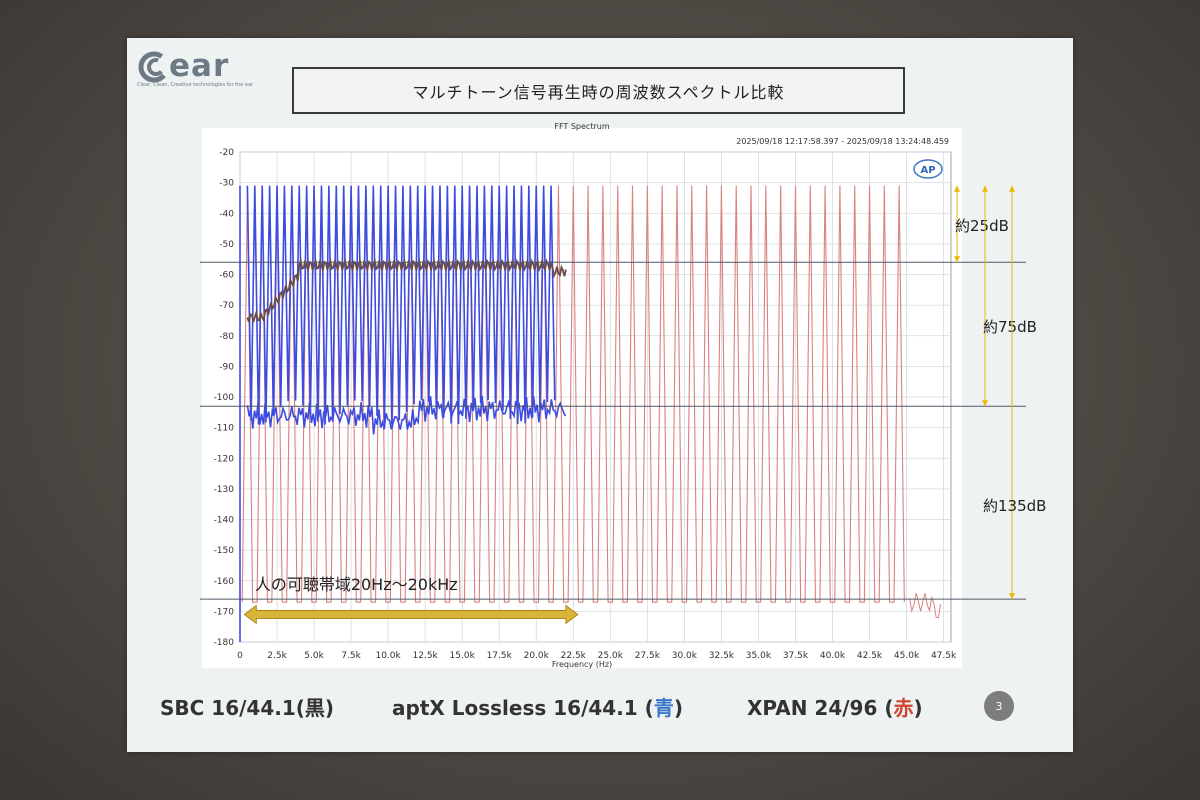 The height and width of the screenshot is (800, 1200). Describe the element at coordinates (226, 367) in the screenshot. I see `y-tick-label: -90` at that location.